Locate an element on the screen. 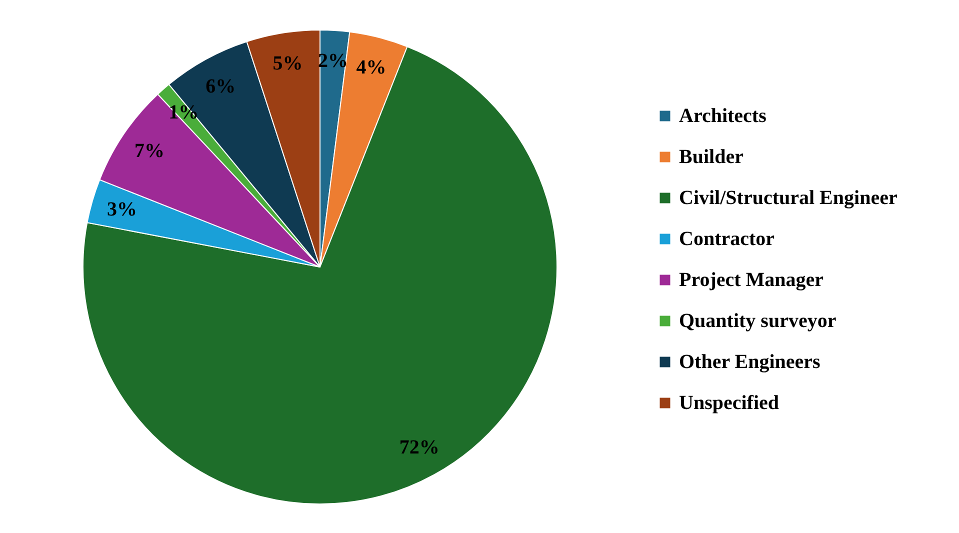 This screenshot has width=959, height=533. data-label: 5% is located at coordinates (287, 63).